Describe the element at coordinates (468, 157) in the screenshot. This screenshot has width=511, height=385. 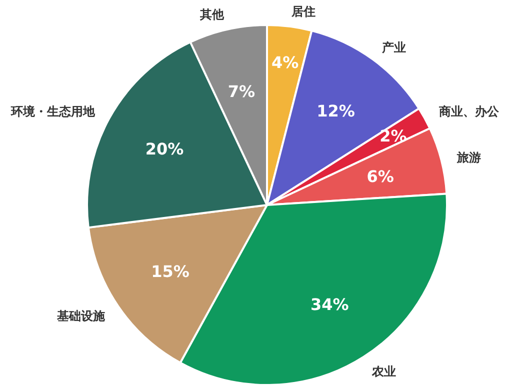
I see `slice-label: 旅游` at that location.